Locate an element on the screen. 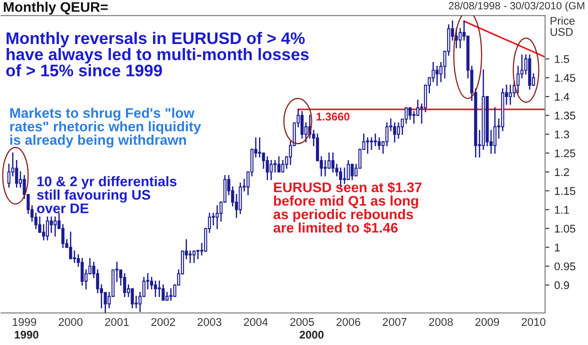  text: 2000 is located at coordinates (312, 334).